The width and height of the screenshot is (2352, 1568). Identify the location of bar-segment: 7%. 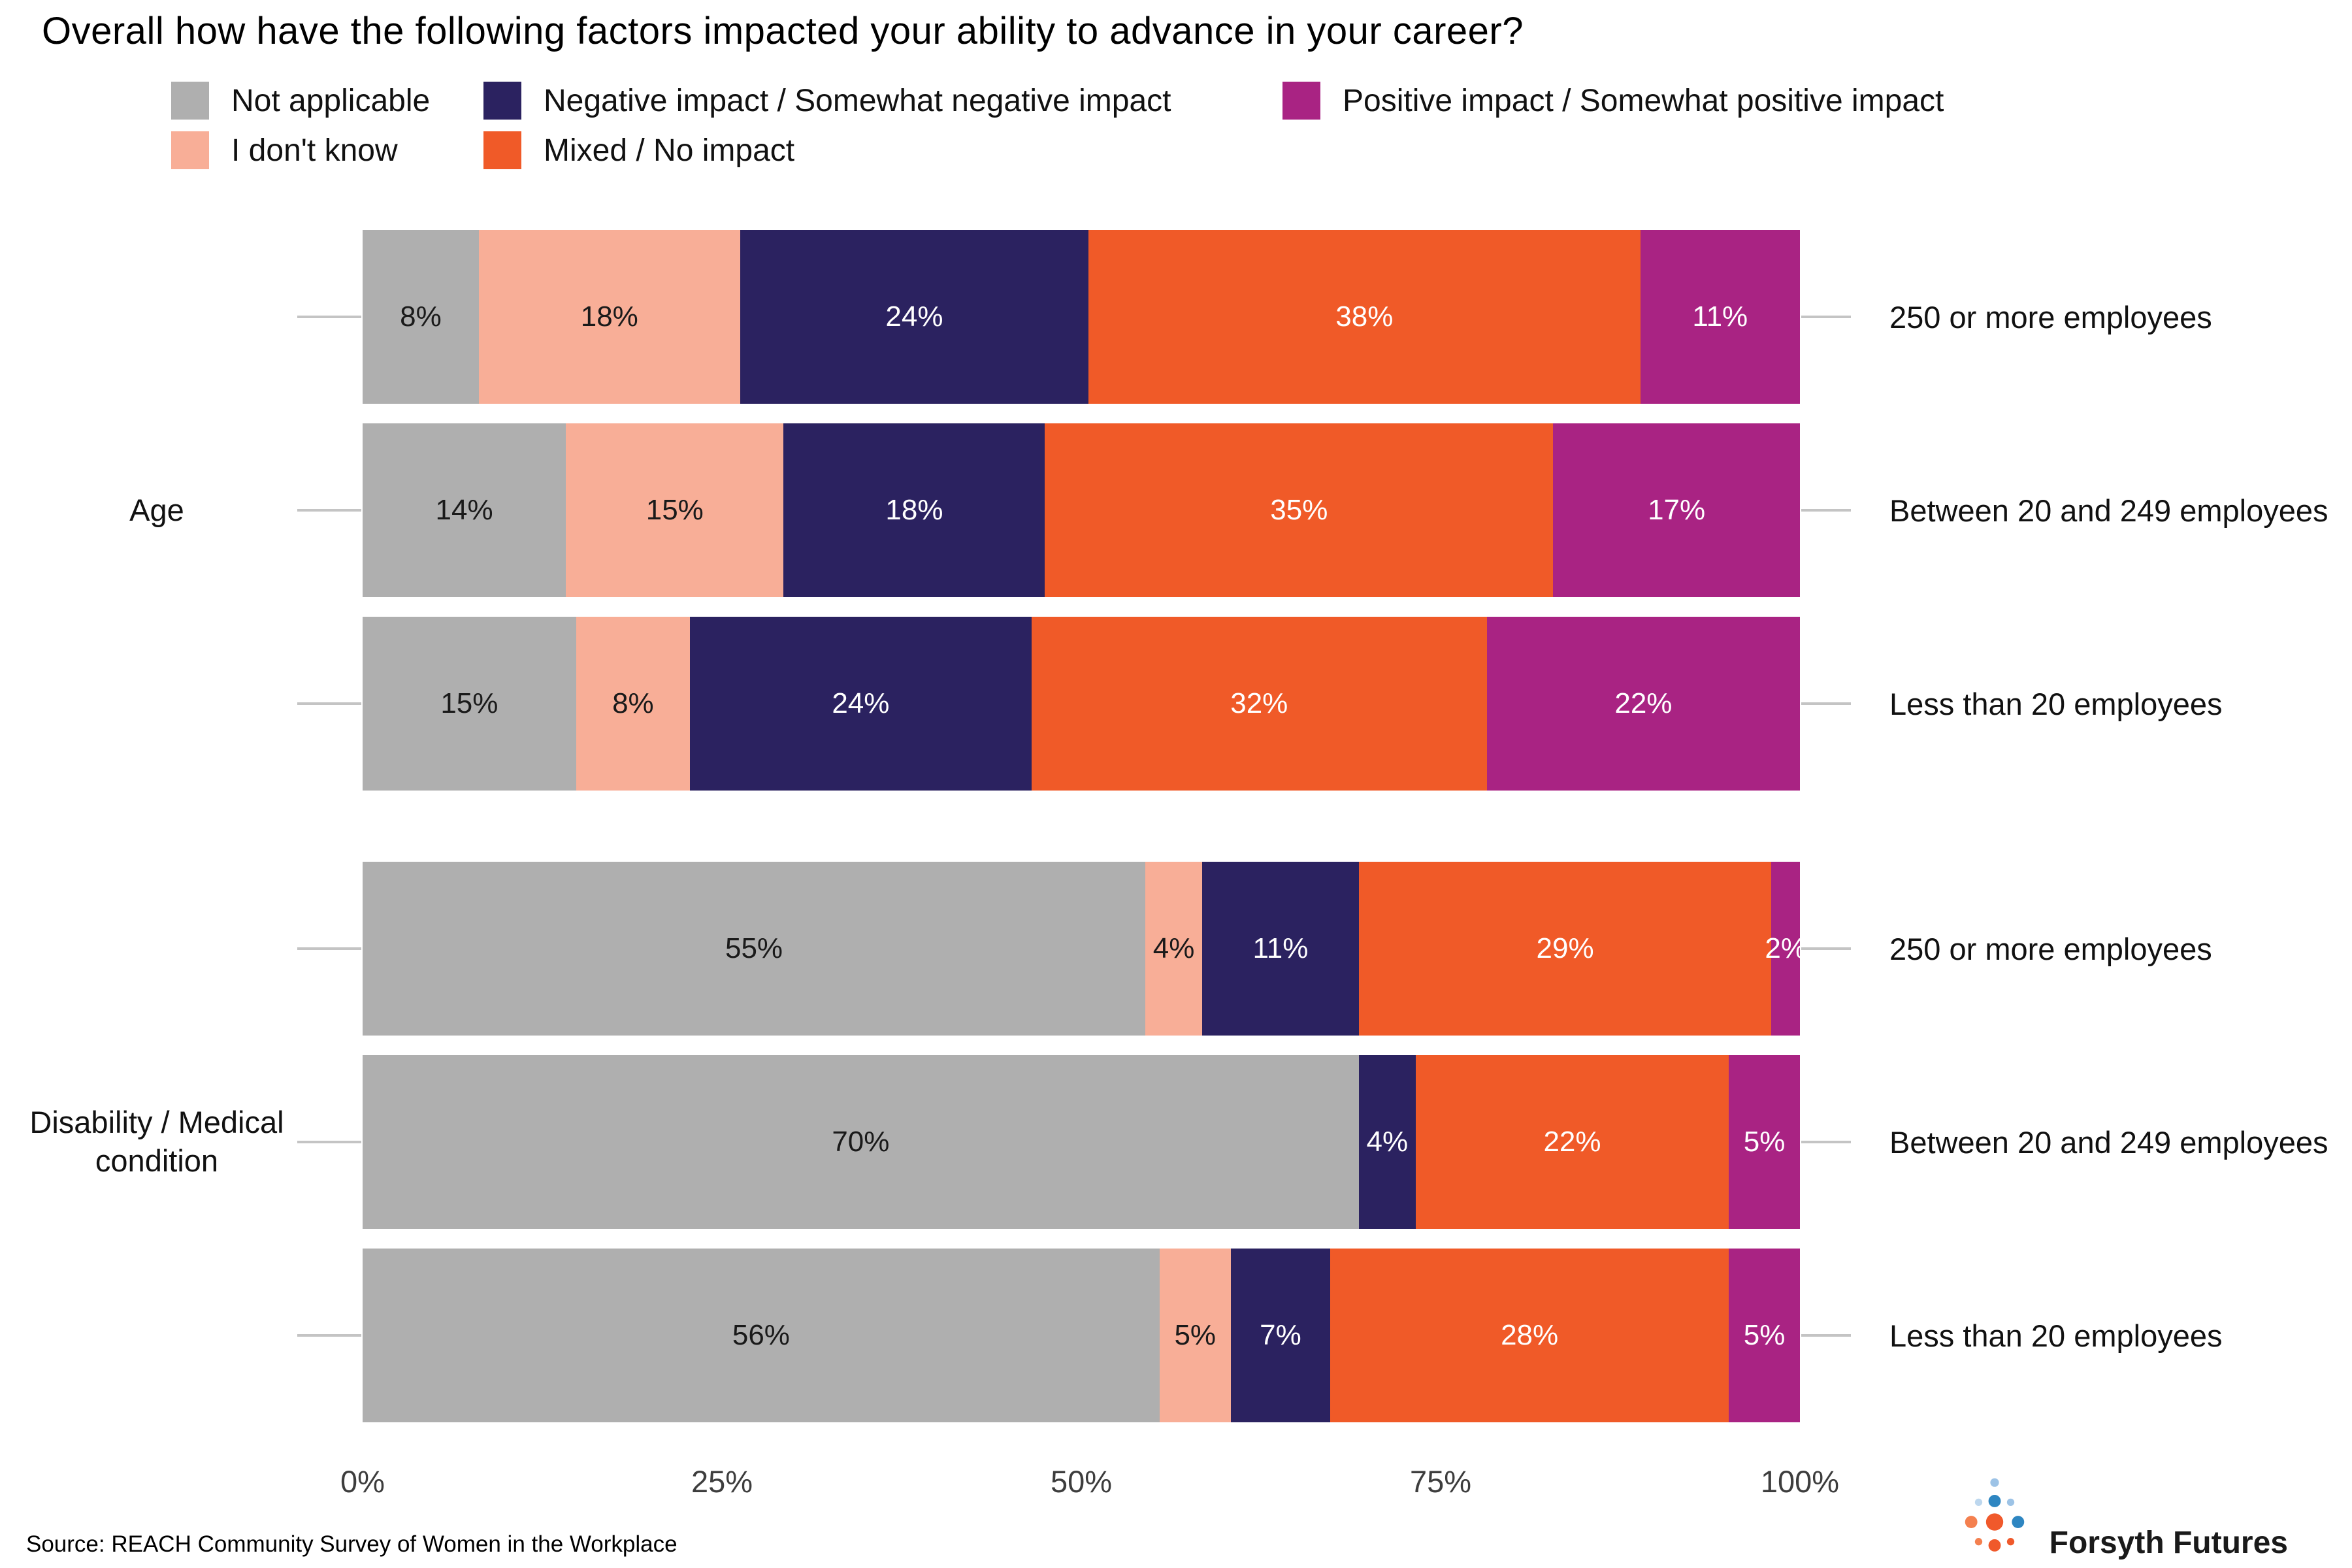
(1280, 1335).